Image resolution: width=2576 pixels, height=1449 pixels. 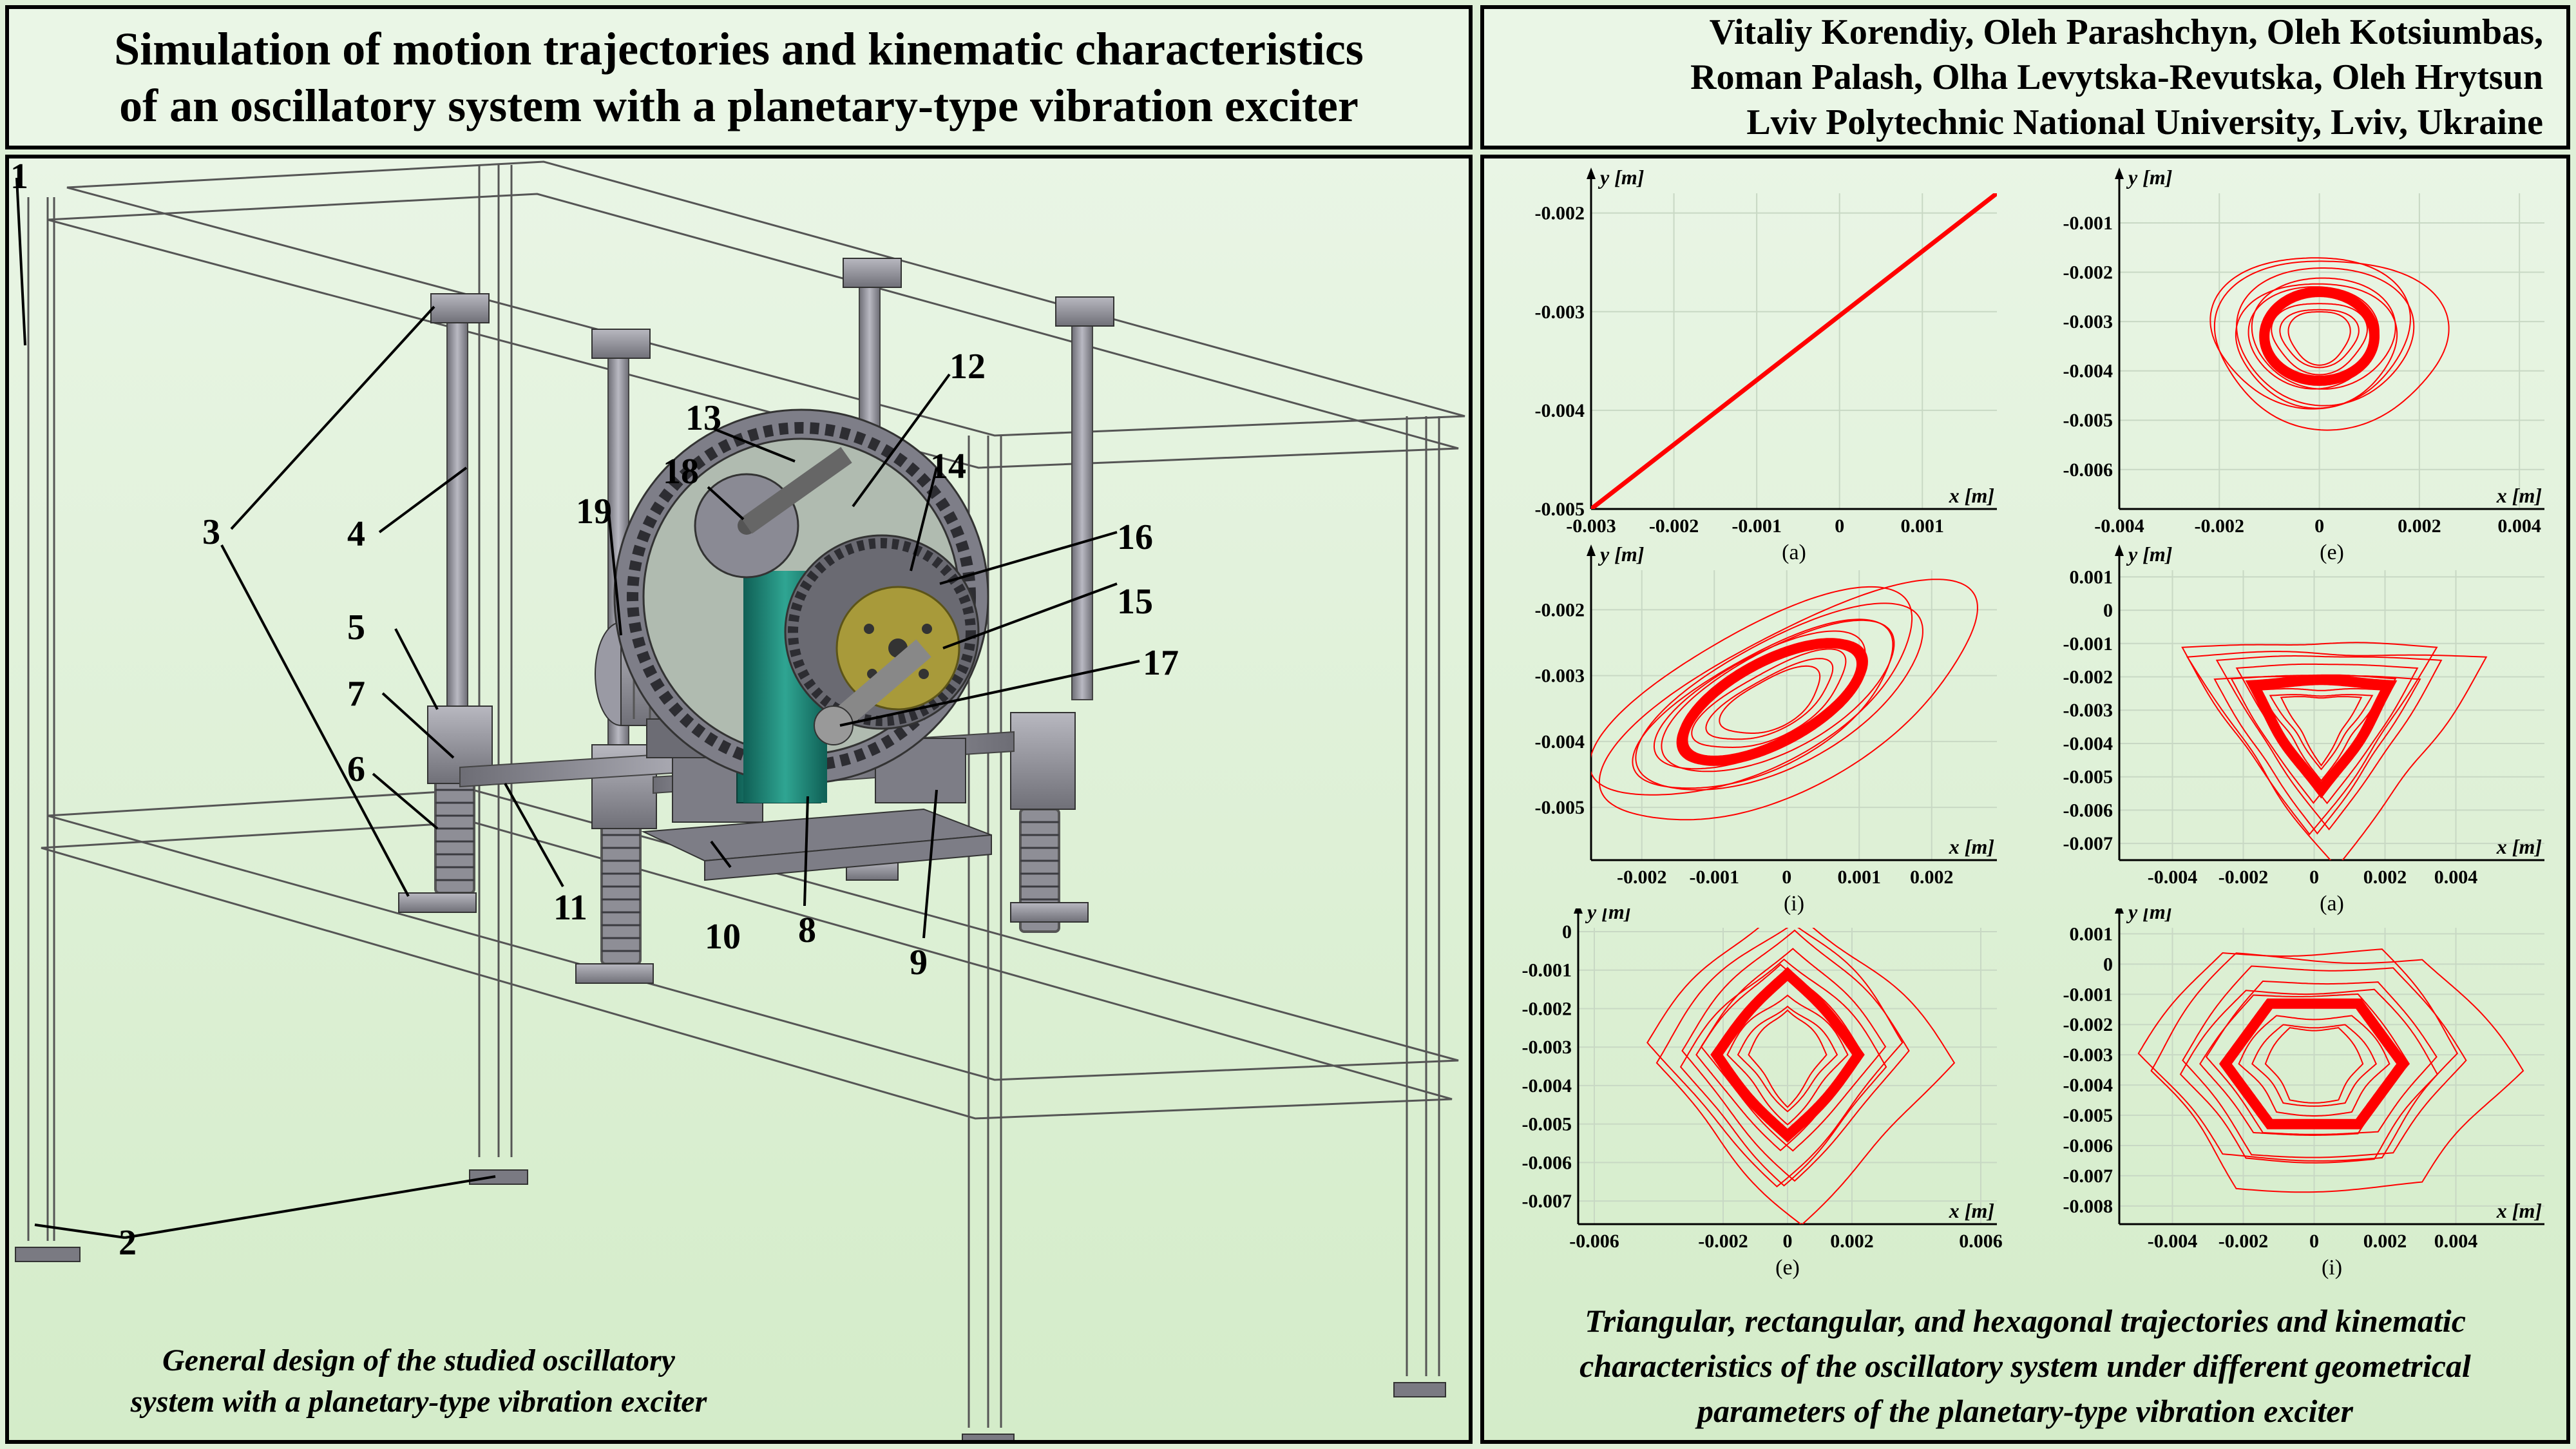 I want to click on callout-9: 9, so click(x=919, y=963).